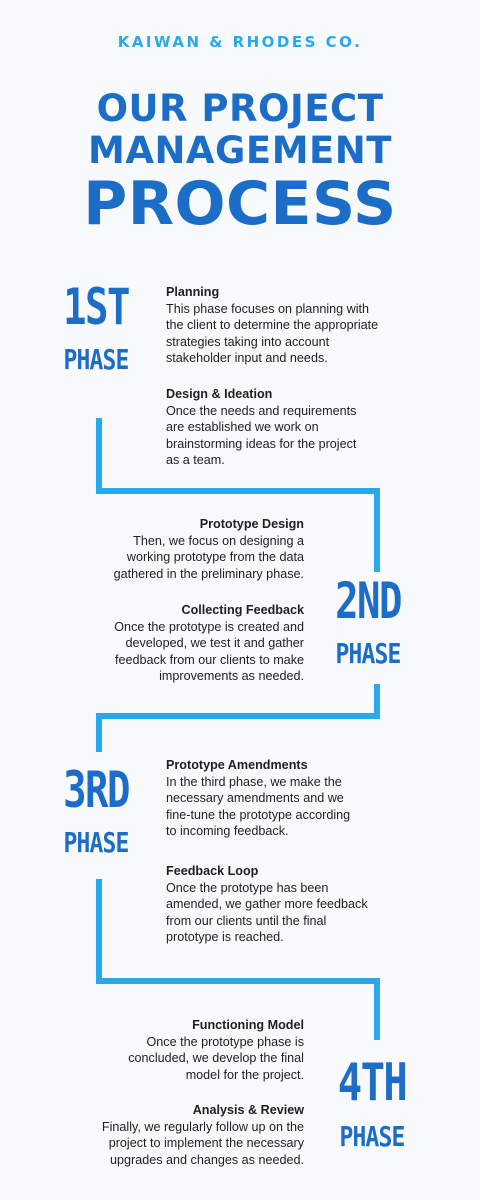 The height and width of the screenshot is (1200, 480). Describe the element at coordinates (240, 108) in the screenshot. I see `page-title-line-1: OUR PROJECT` at that location.